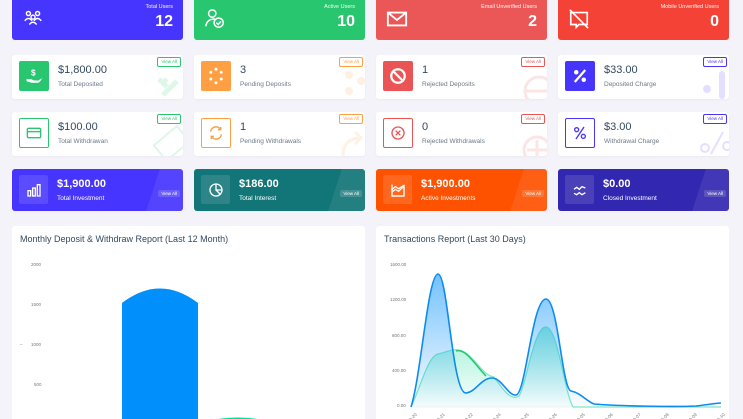 Image resolution: width=743 pixels, height=419 pixels. Describe the element at coordinates (258, 198) in the screenshot. I see `widget-caption: Total Interest` at that location.